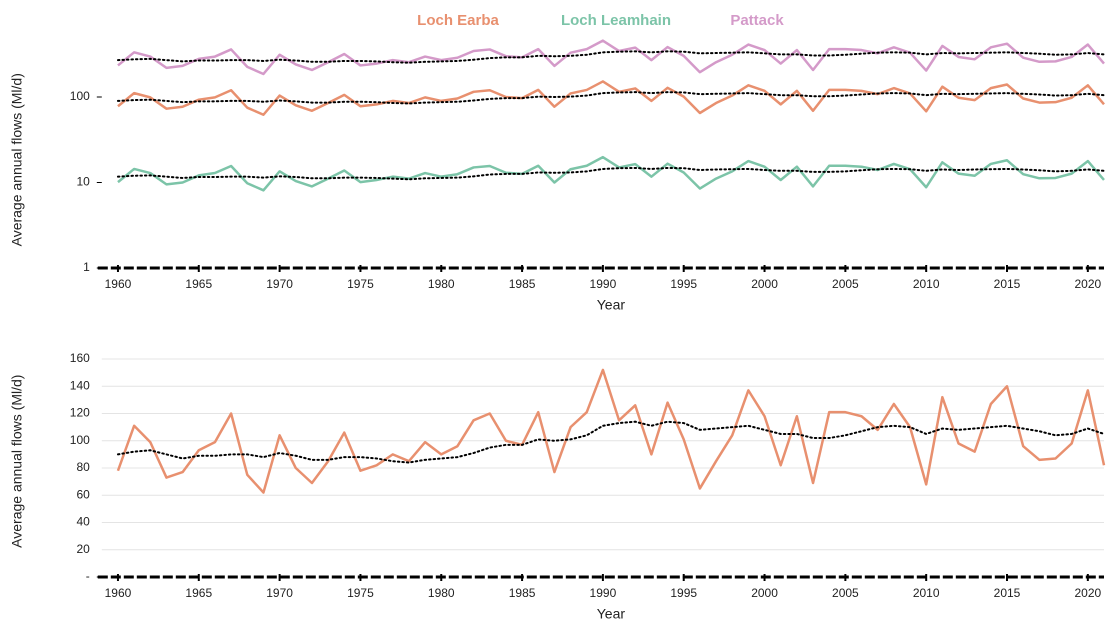 The height and width of the screenshot is (626, 1108). What do you see at coordinates (80, 413) in the screenshot?
I see `y-tick-label: 120` at bounding box center [80, 413].